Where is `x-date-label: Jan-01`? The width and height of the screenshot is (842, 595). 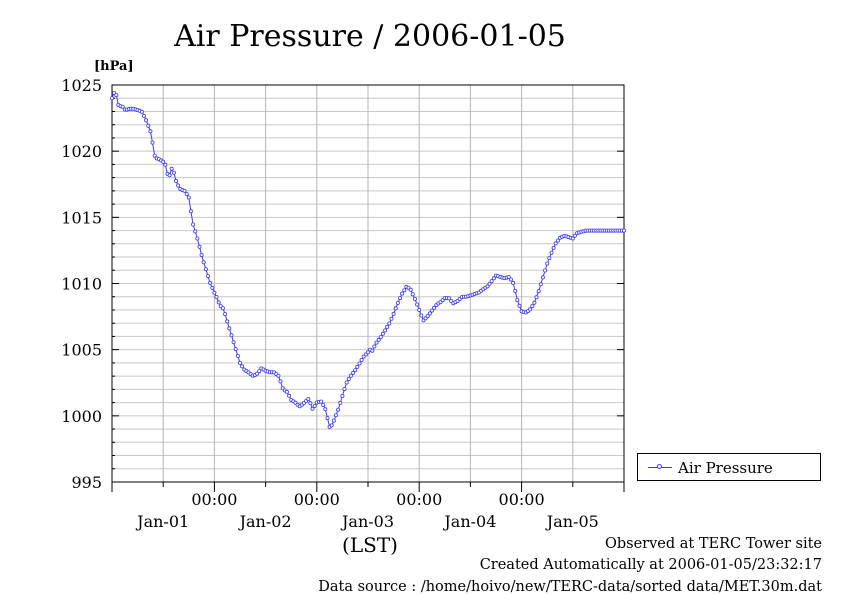
x-date-label: Jan-01 is located at coordinates (162, 521).